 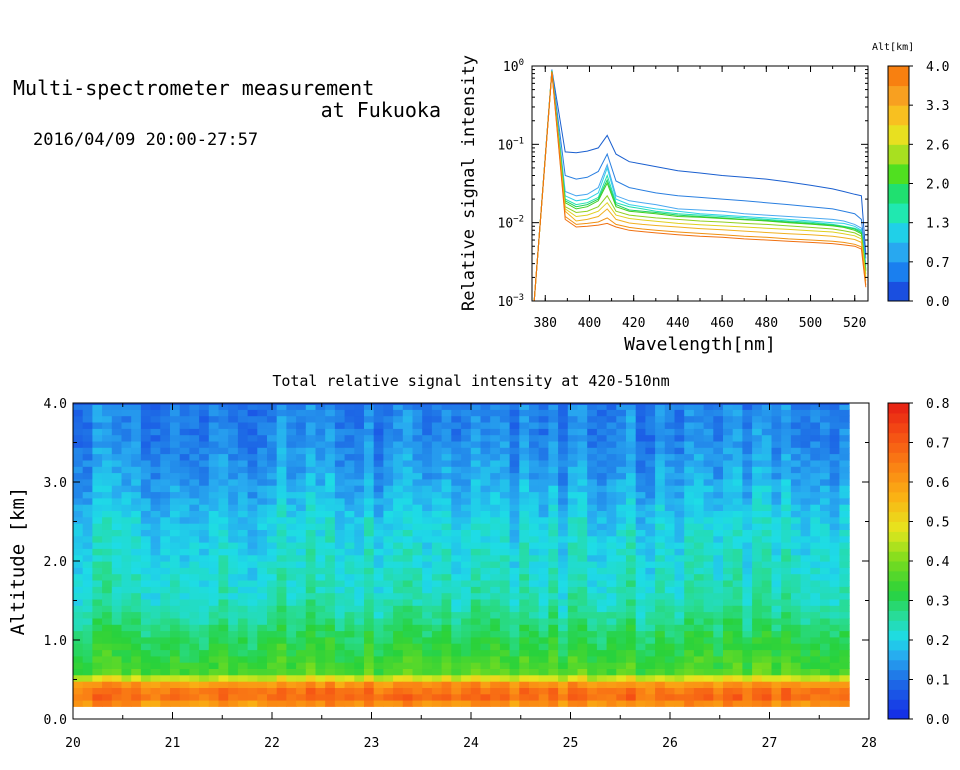 I want to click on spectrum-x-tick-label: 420, so click(x=633, y=323).